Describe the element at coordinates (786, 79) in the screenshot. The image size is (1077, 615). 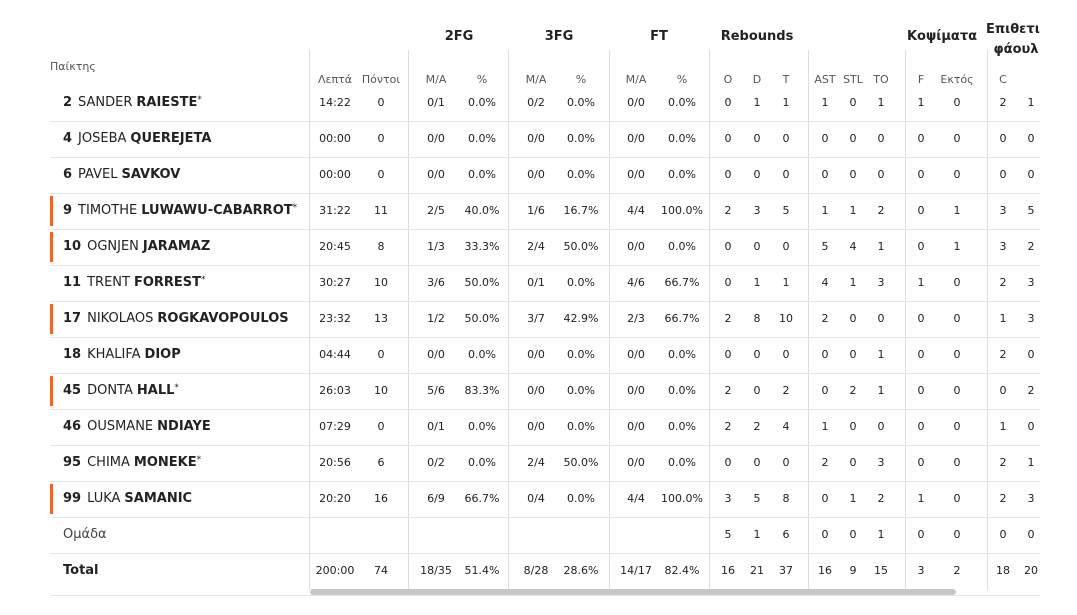
I see `column-header: T` at that location.